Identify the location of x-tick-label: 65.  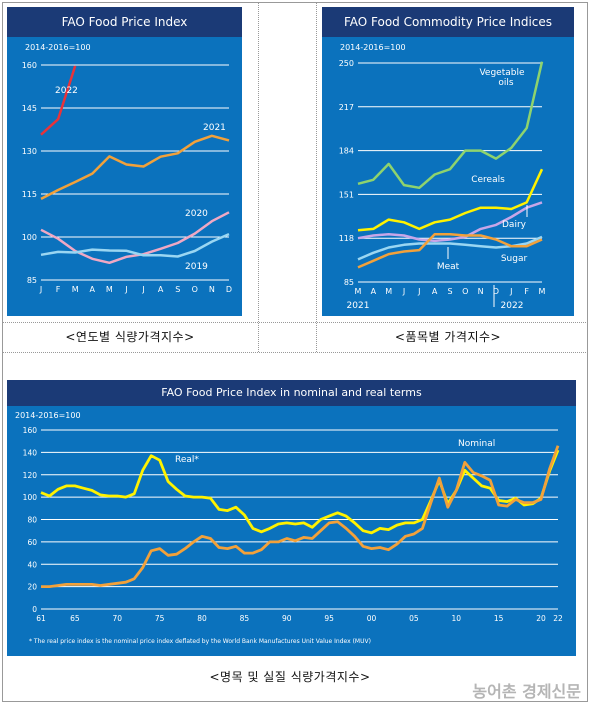
(75, 618).